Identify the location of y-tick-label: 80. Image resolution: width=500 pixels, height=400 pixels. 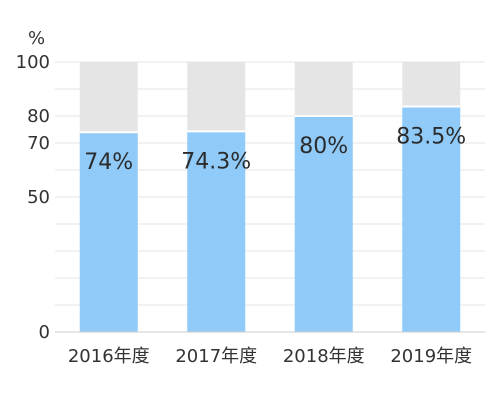
(38, 116).